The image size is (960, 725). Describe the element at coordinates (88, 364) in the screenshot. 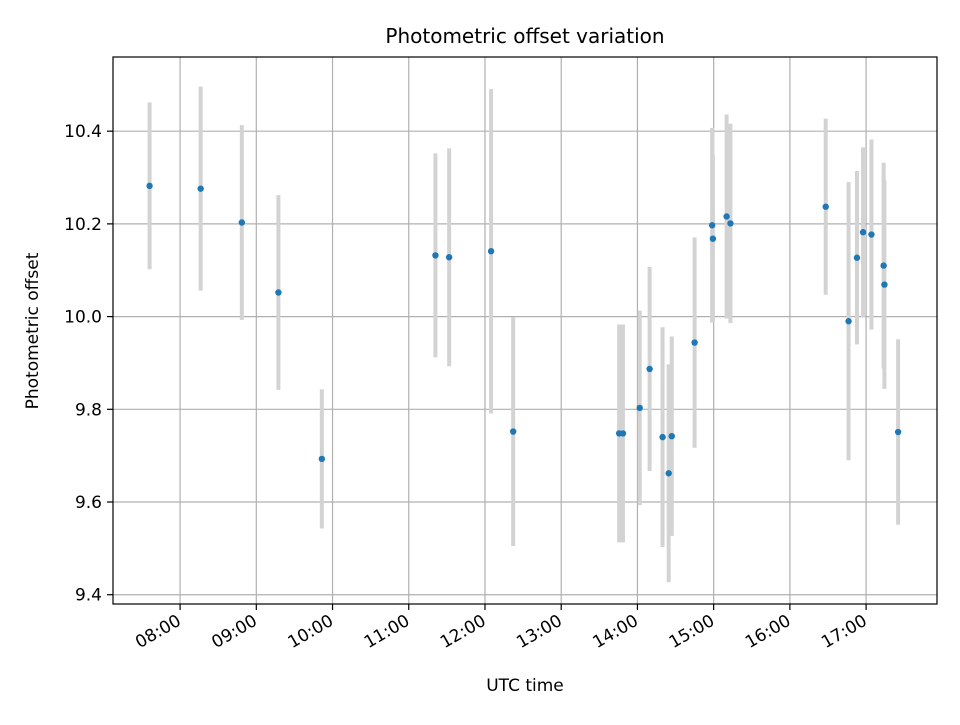

I see `y-axis-ticks: 9.4 9.6 9.8 10.0 10.2 10.4` at that location.